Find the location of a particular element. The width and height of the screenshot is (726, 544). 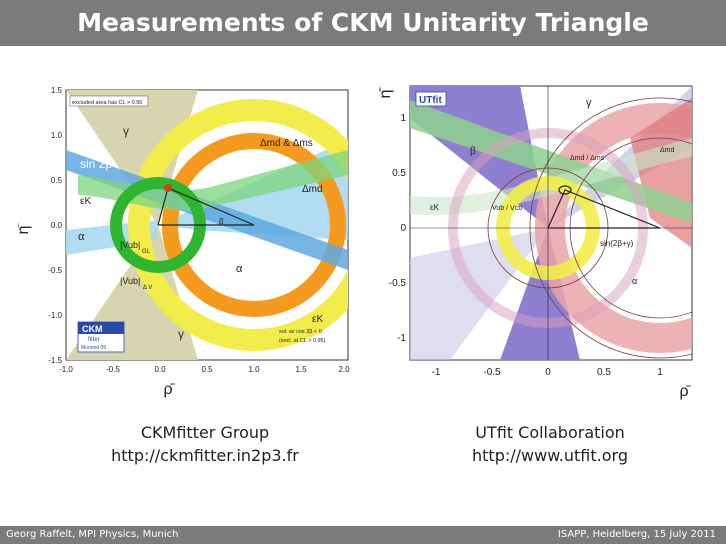

beta-band is located at coordinates (551, 161).